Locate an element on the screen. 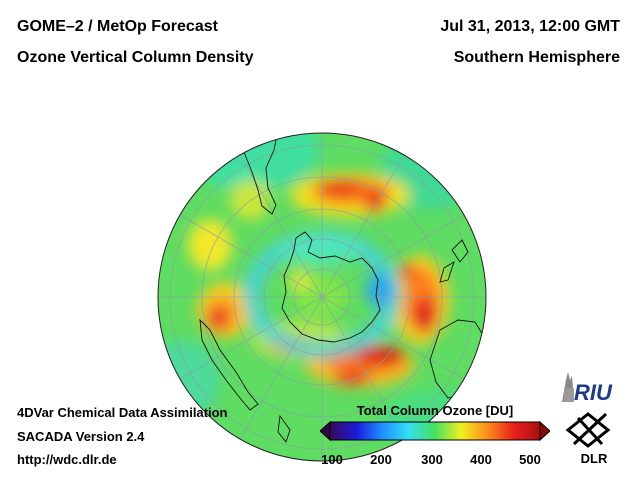  footer-line3: http://wdc.dlr.de is located at coordinates (67, 459).